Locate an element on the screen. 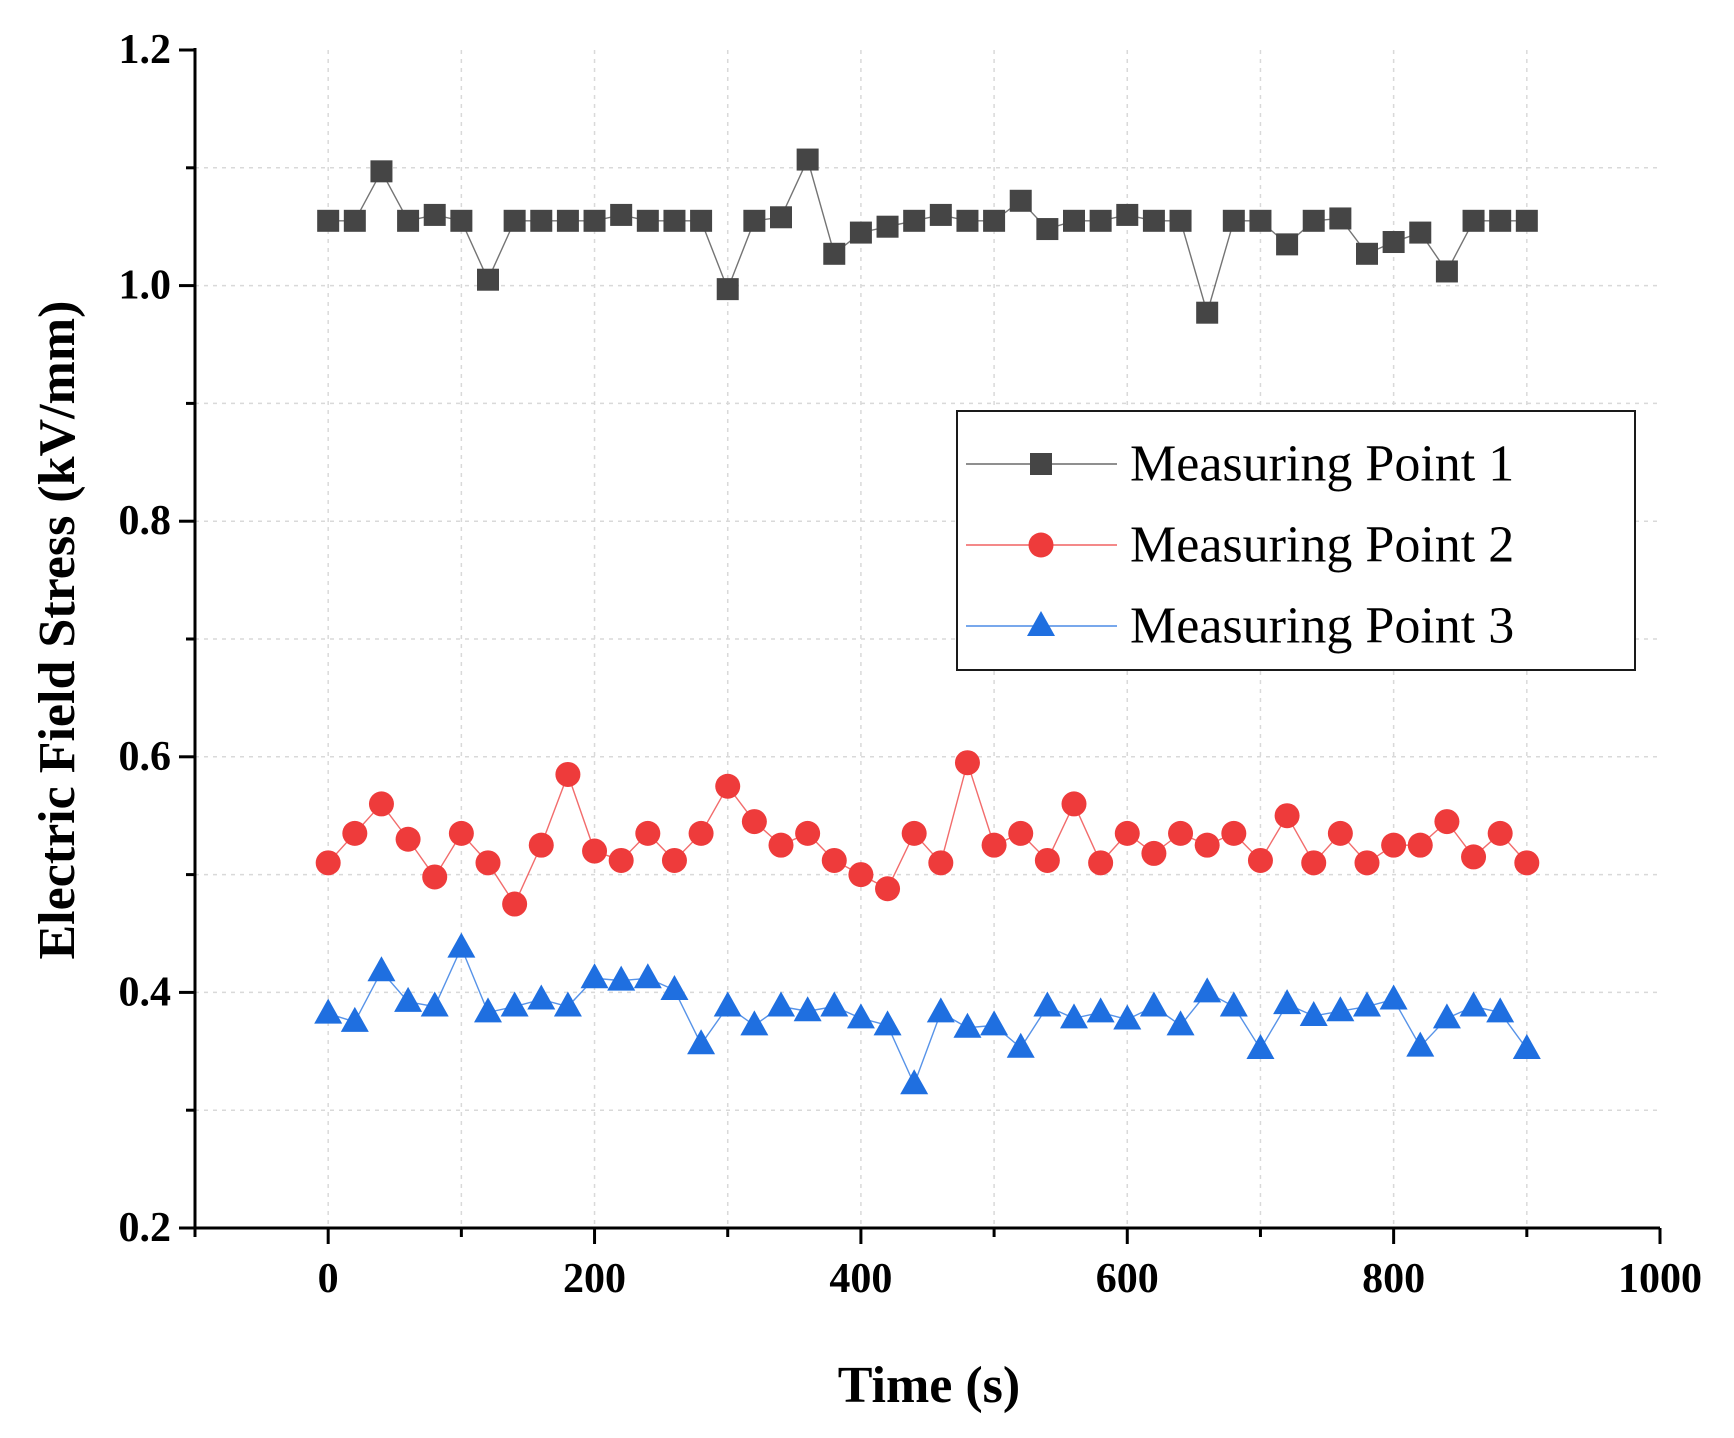 The height and width of the screenshot is (1438, 1734). legend-item-1: Measuring Point 1 is located at coordinates (1240, 464).